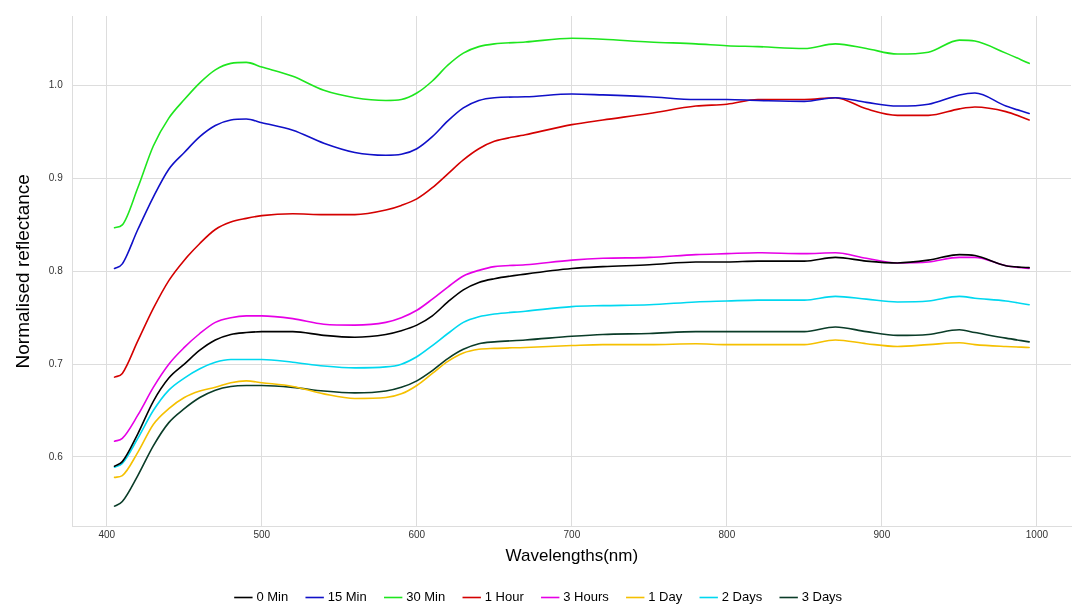 This screenshot has width=1077, height=614. I want to click on y-tick-label: 0.9, so click(56, 178).